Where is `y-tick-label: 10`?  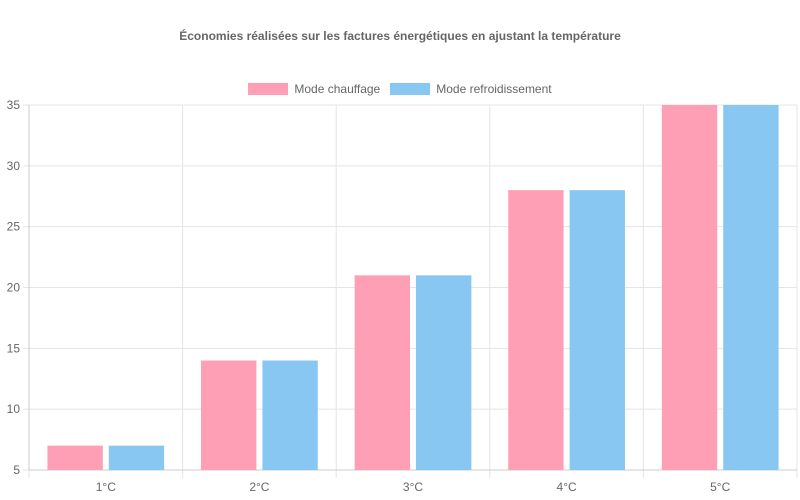 y-tick-label: 10 is located at coordinates (14, 409).